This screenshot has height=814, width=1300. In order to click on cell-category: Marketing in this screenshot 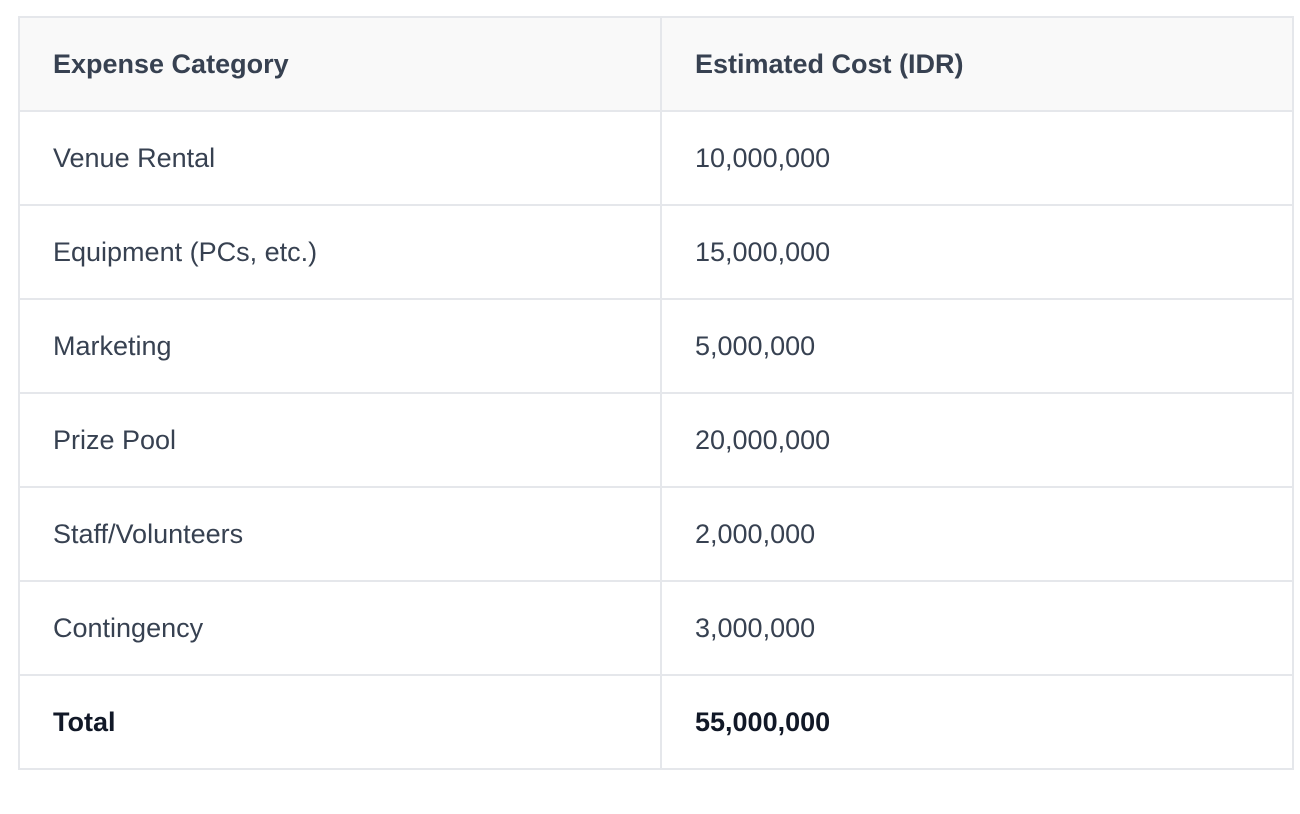, I will do `click(340, 346)`.